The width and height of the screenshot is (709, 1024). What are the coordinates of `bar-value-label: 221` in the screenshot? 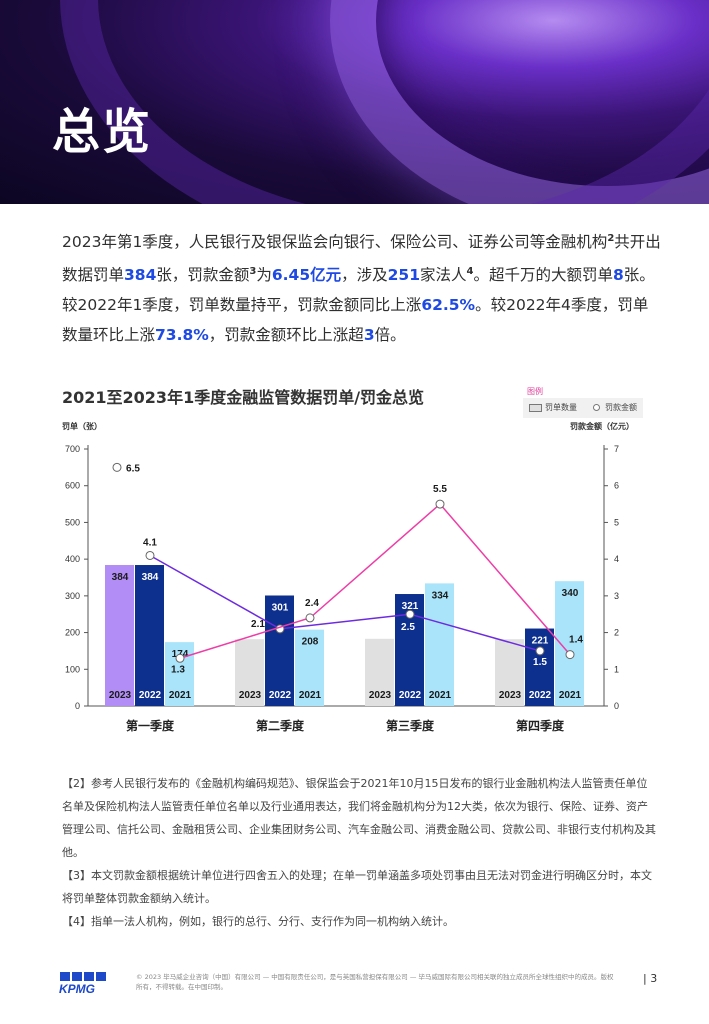 It's located at (540, 641).